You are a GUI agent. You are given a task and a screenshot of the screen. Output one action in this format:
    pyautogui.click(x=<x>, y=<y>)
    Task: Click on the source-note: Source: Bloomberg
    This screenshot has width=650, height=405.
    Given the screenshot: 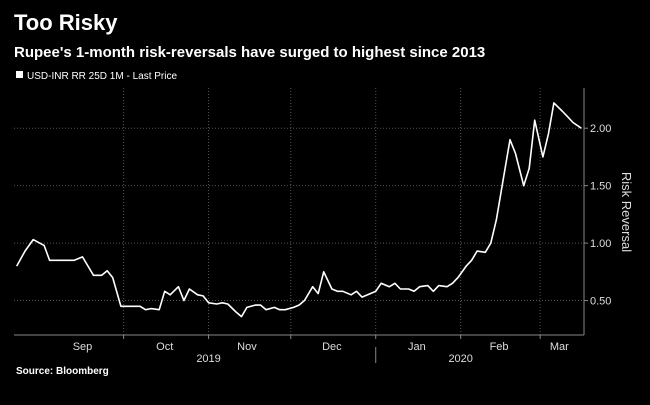 What is the action you would take?
    pyautogui.click(x=62, y=371)
    